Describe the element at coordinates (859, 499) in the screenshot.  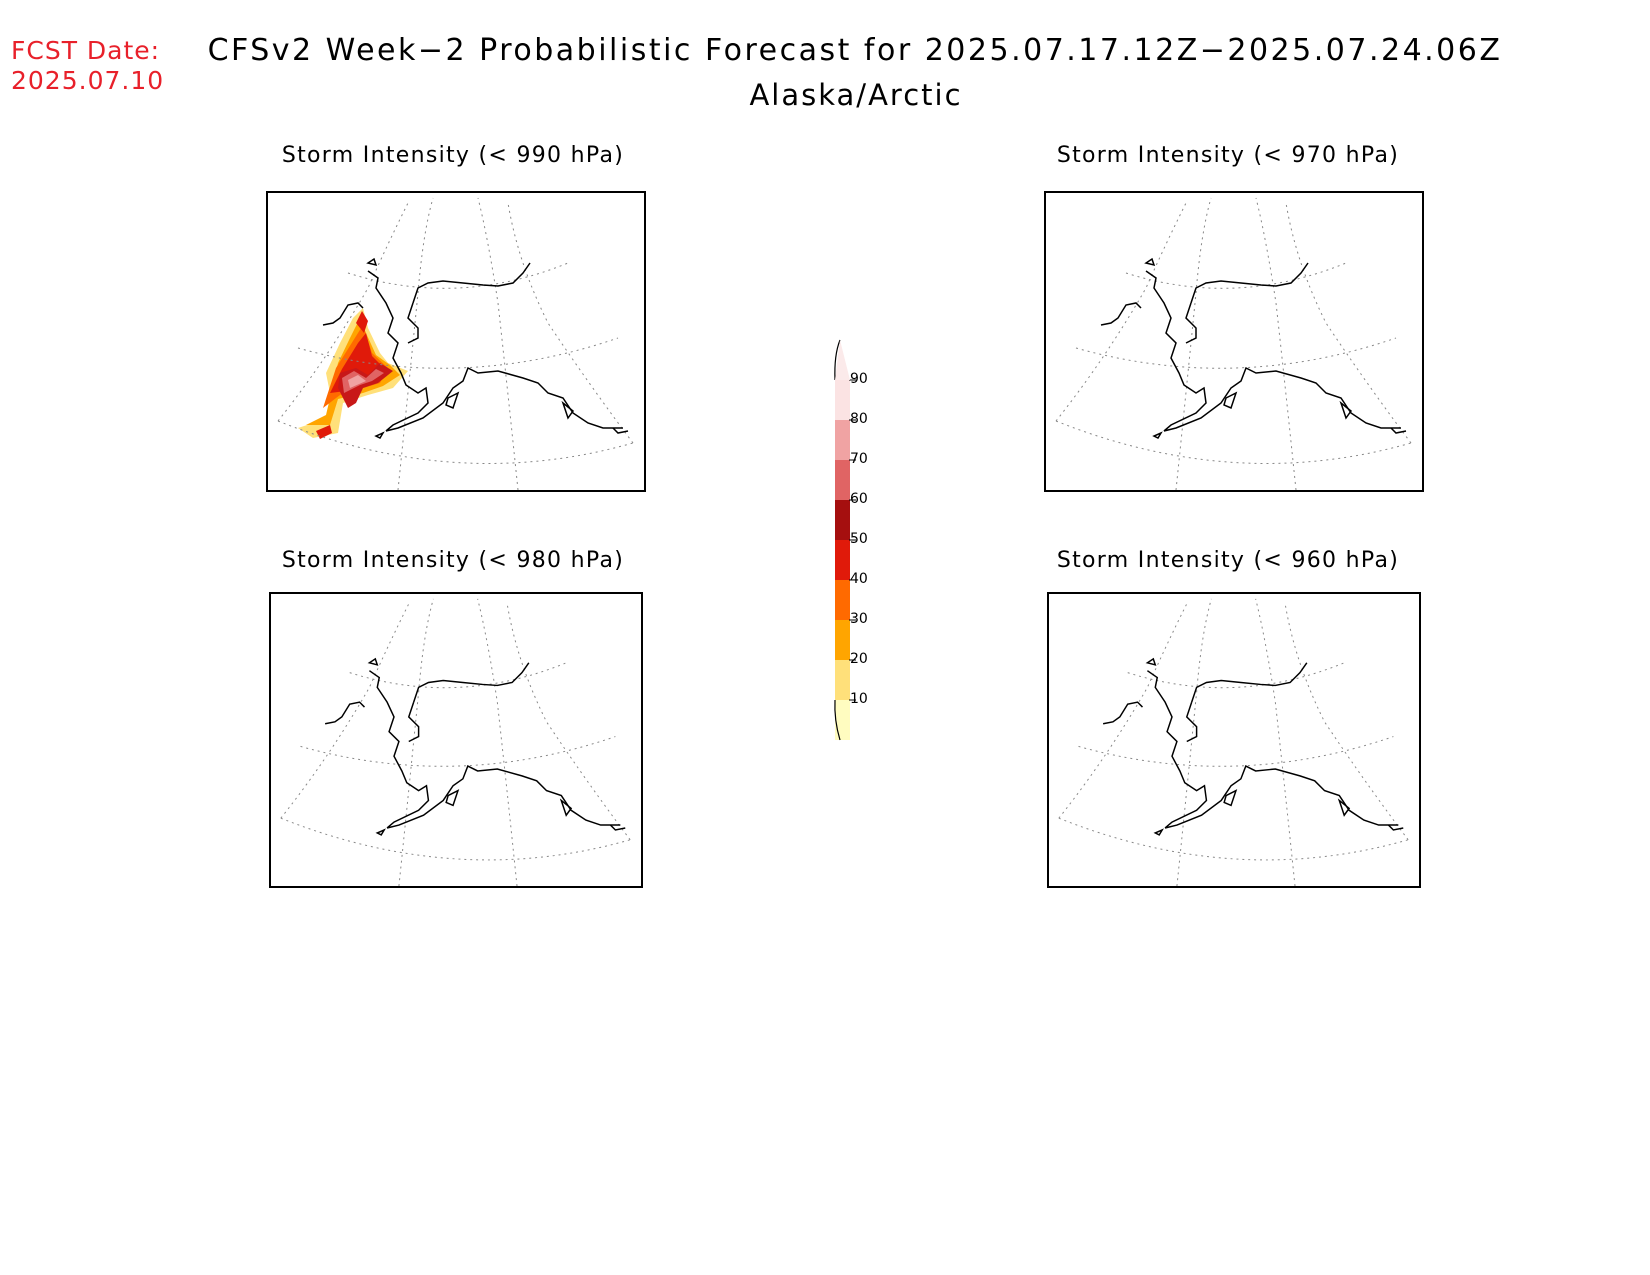
I see `colorbar-label: 60` at that location.